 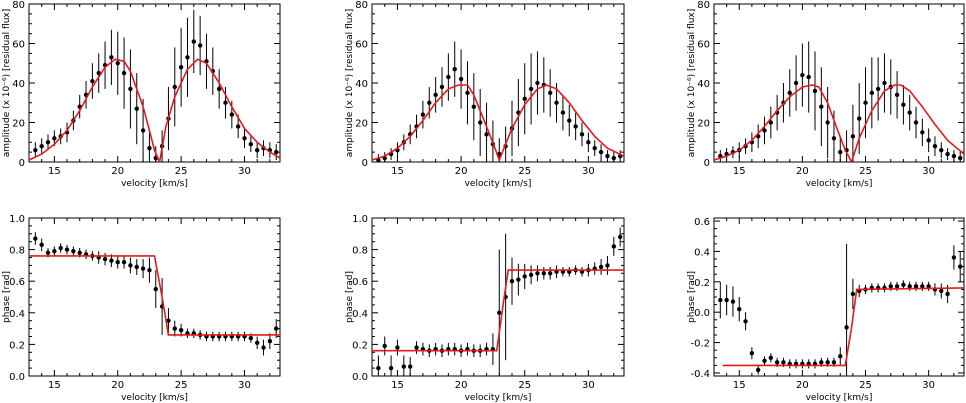 What do you see at coordinates (703, 84) in the screenshot?
I see `y-tick-label: 40` at bounding box center [703, 84].